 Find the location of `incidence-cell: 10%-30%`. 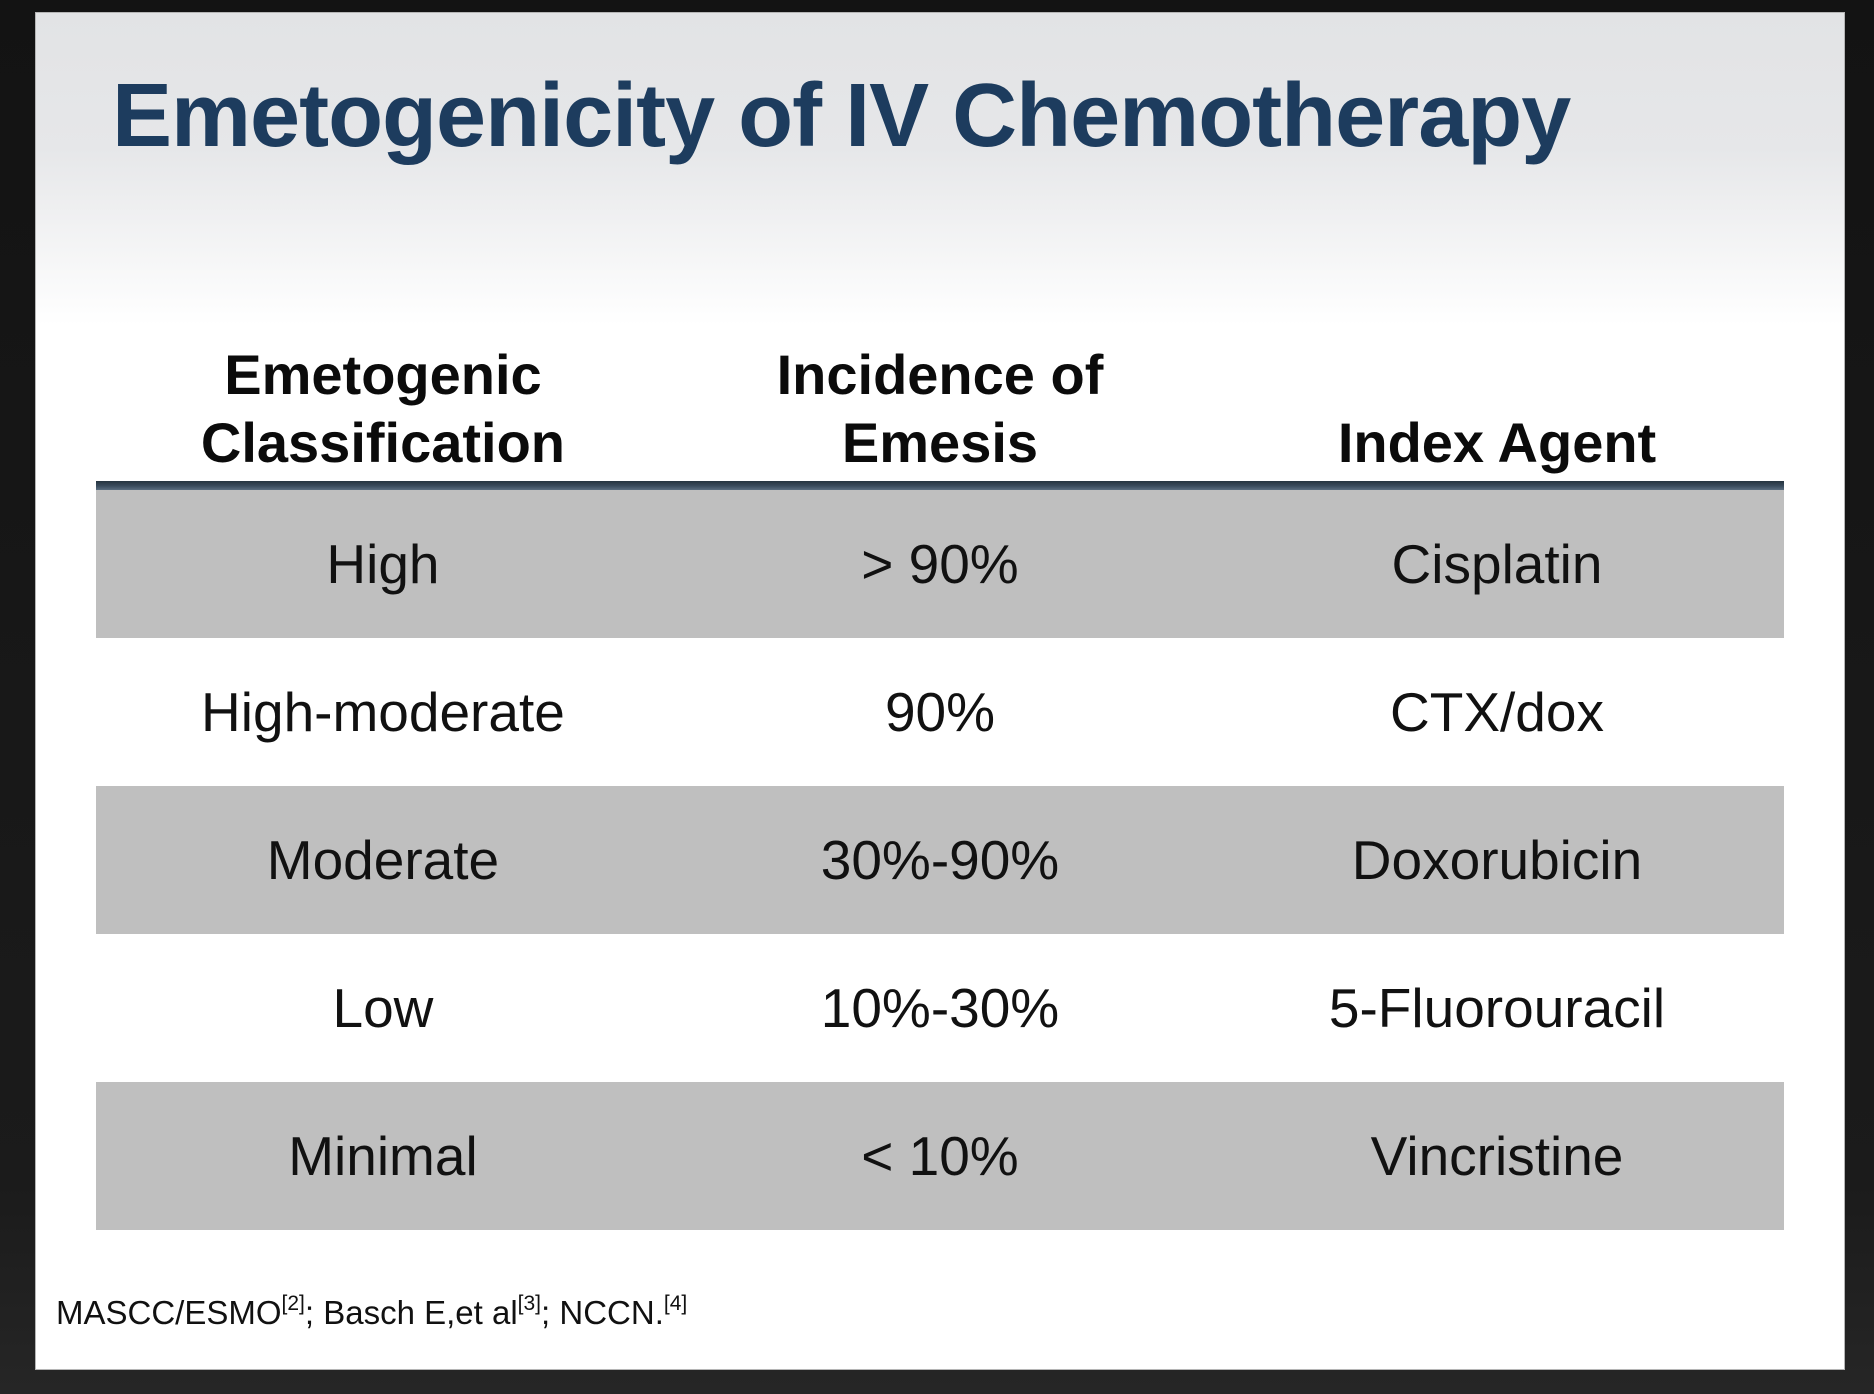

incidence-cell: 10%-30% is located at coordinates (940, 1007).